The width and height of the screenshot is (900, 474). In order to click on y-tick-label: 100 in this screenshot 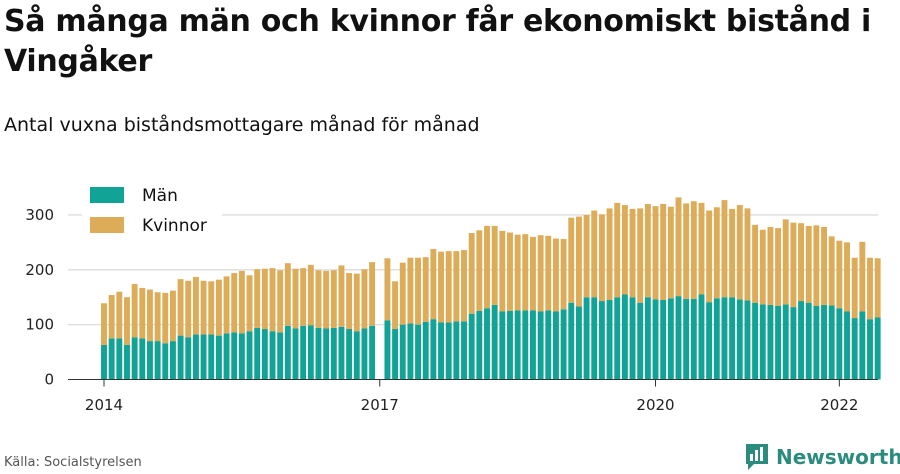, I will do `click(39, 325)`.